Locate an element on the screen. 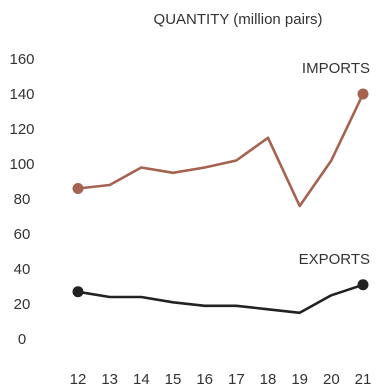  x-tick-label: 15 is located at coordinates (173, 379).